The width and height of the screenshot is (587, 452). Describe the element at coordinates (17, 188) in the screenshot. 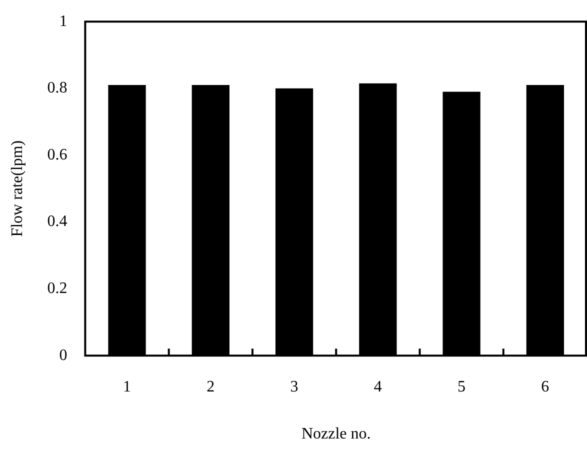

I see `y-axis-title: Flow rate(lpm)` at that location.